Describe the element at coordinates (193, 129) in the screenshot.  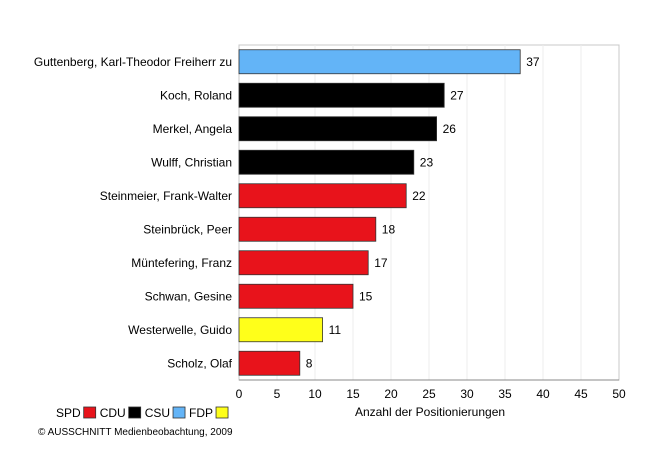
I see `category-label: Merkel, Angela` at that location.